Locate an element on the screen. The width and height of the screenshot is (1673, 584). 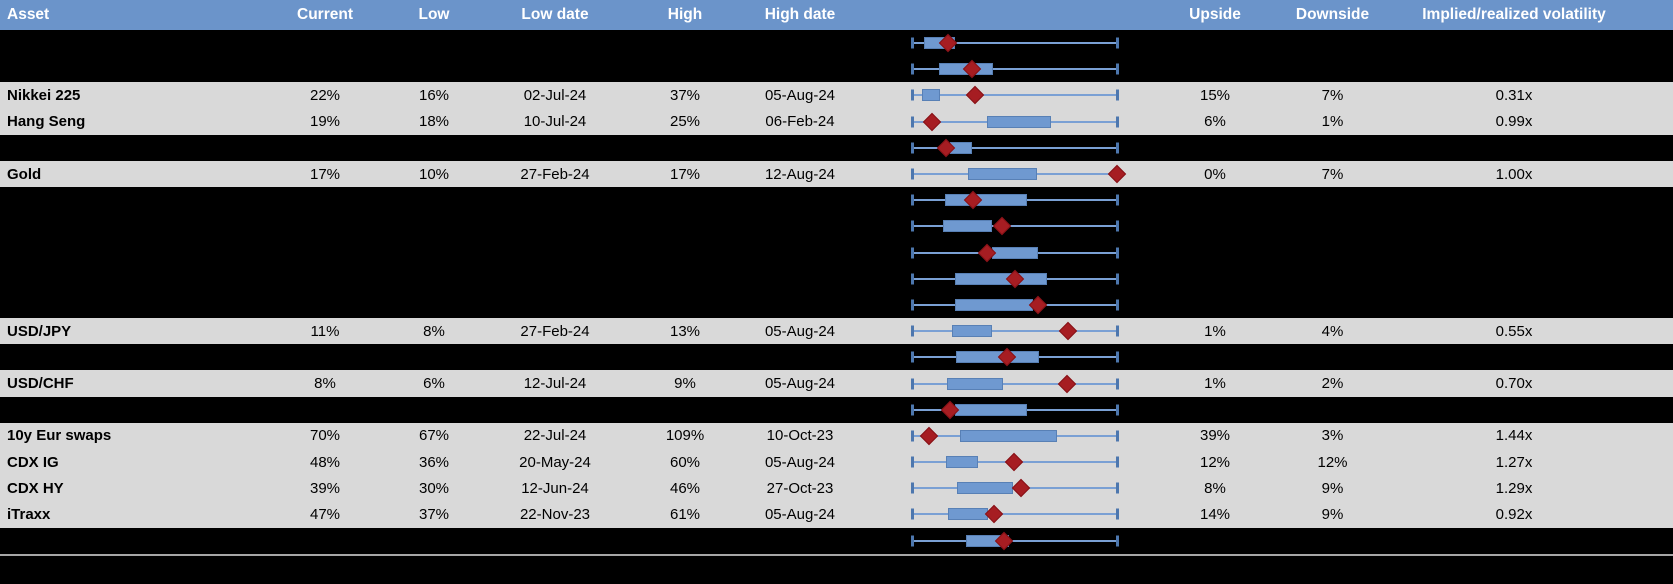
cell-high: 61% is located at coordinates (685, 514).